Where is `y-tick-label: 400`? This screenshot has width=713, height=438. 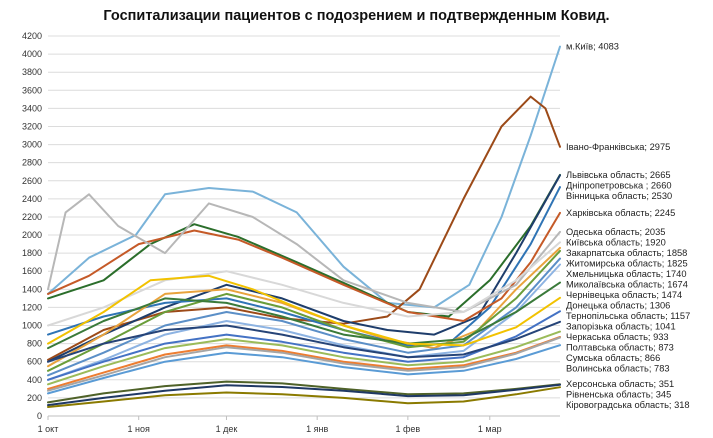
y-tick-label: 400 is located at coordinates (34, 380).